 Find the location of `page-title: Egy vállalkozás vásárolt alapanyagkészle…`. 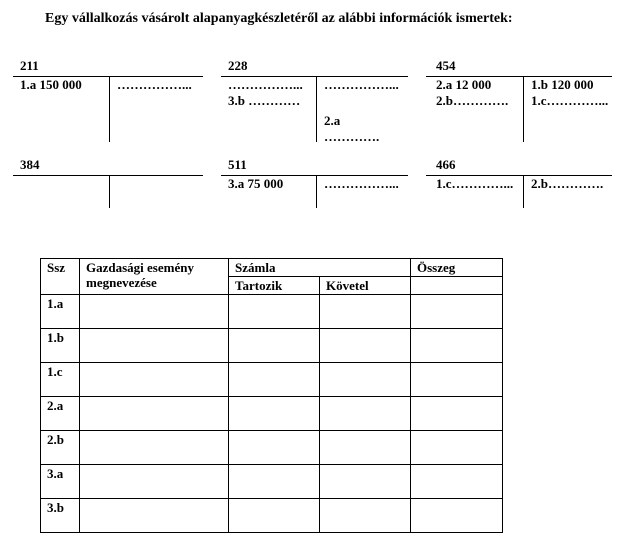

page-title: Egy vállalkozás vásárolt alapanyagkészle… is located at coordinates (279, 18).